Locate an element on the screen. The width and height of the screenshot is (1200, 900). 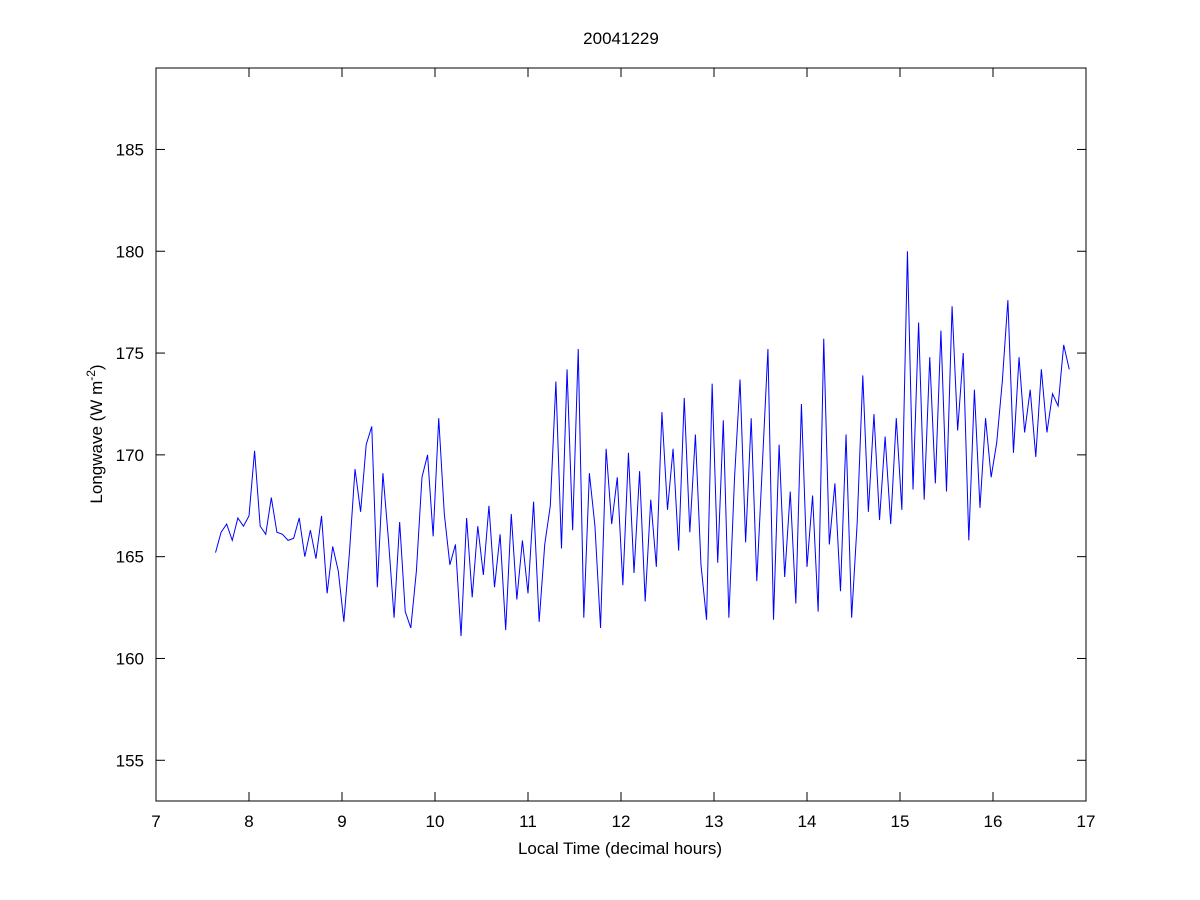
y-axis-label: Longwave (W m-2) is located at coordinates (95, 433).